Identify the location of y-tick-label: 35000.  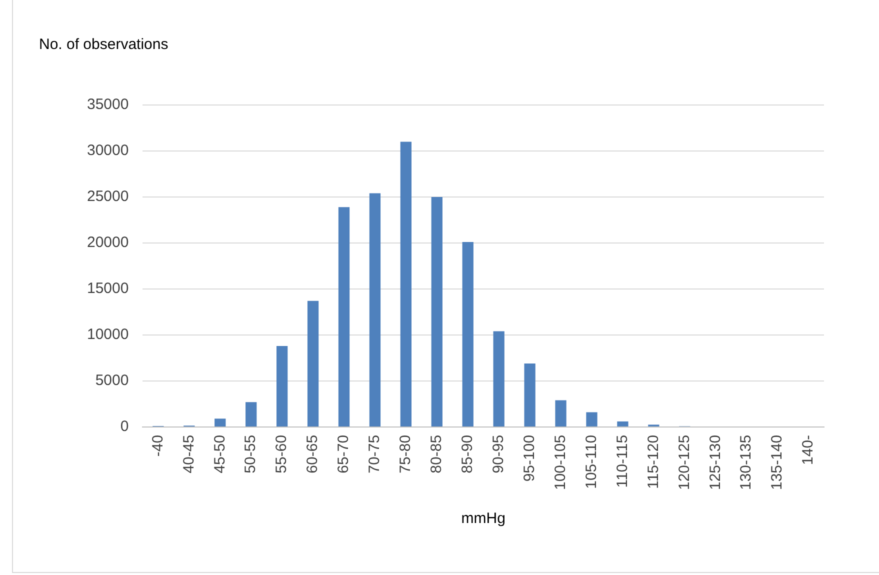
(107, 105).